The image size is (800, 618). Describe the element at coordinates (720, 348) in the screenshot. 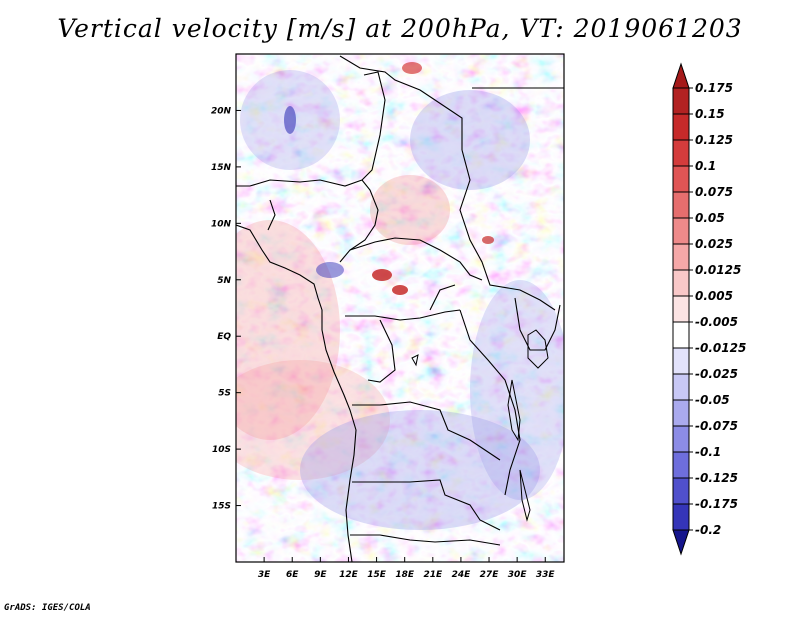

I see `colorbar-label: -0.0125` at that location.